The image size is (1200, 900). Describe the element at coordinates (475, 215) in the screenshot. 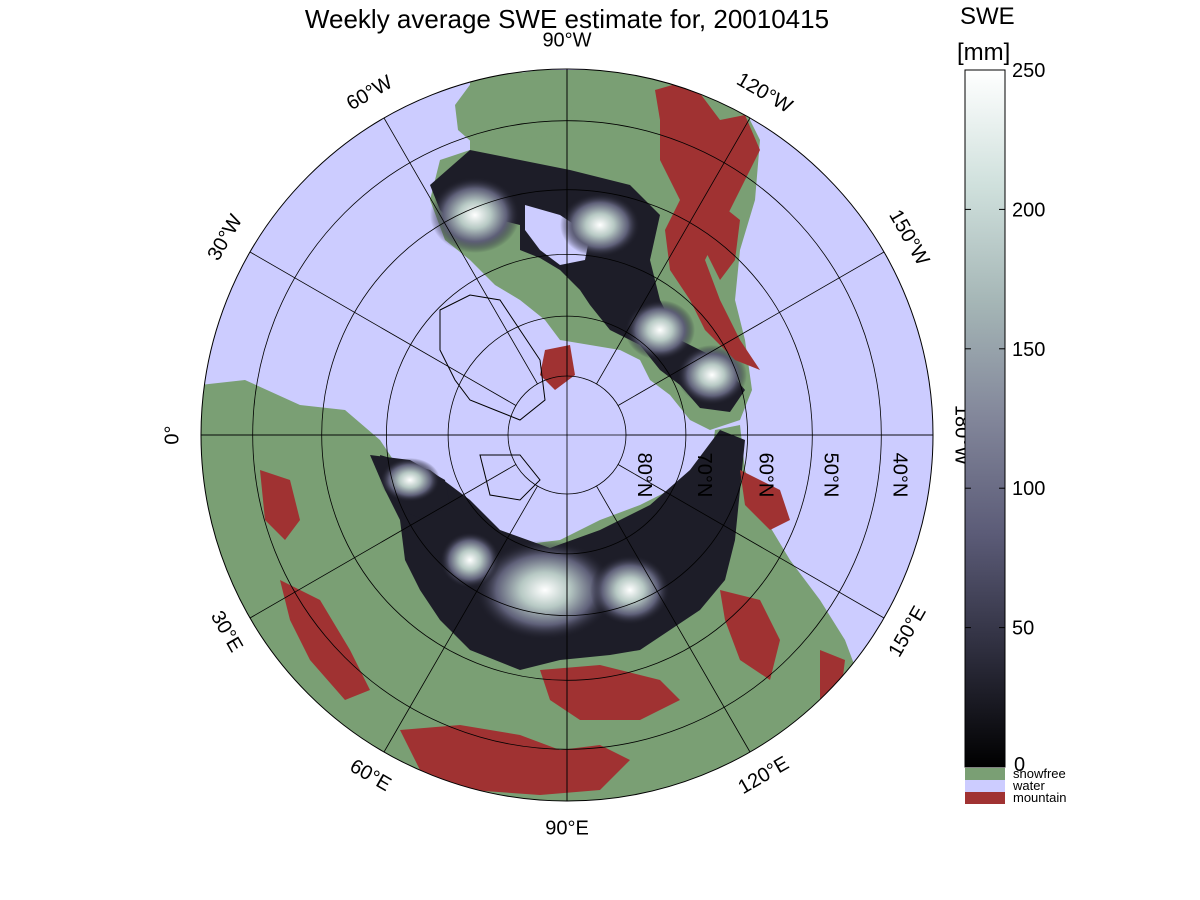

I see `swe-max-quebec` at that location.